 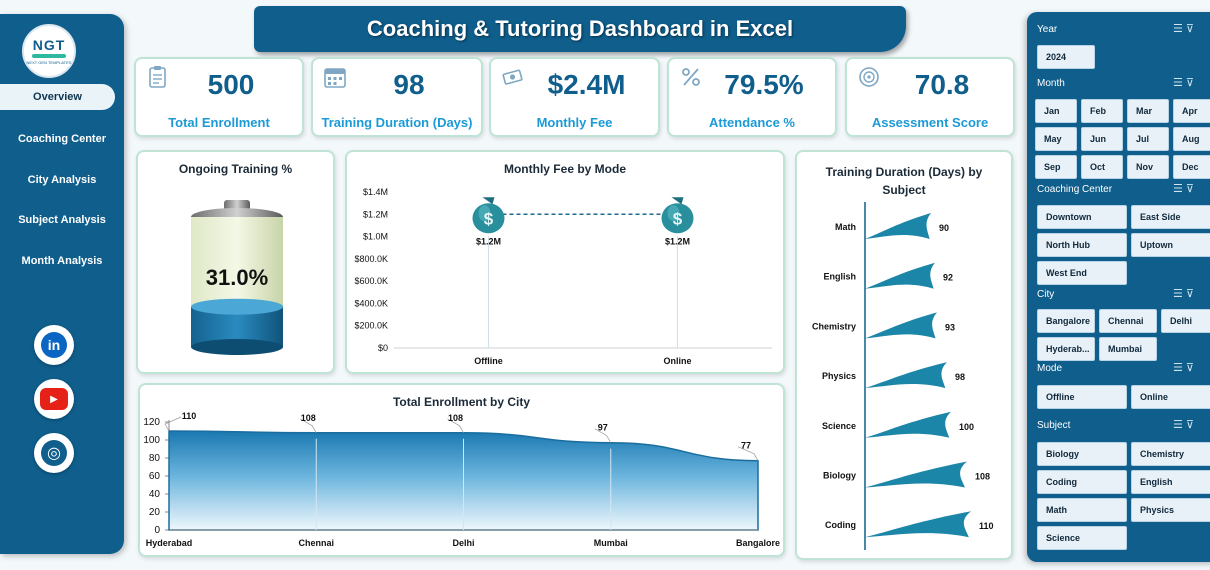 What do you see at coordinates (1050, 368) in the screenshot?
I see `slicer-mode-label: Mode` at bounding box center [1050, 368].